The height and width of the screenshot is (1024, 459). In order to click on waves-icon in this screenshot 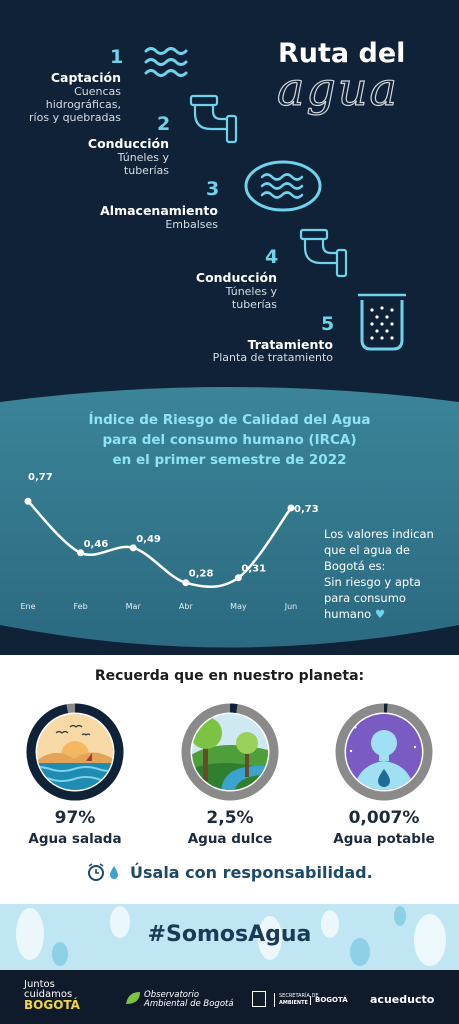, I will do `click(166, 62)`.